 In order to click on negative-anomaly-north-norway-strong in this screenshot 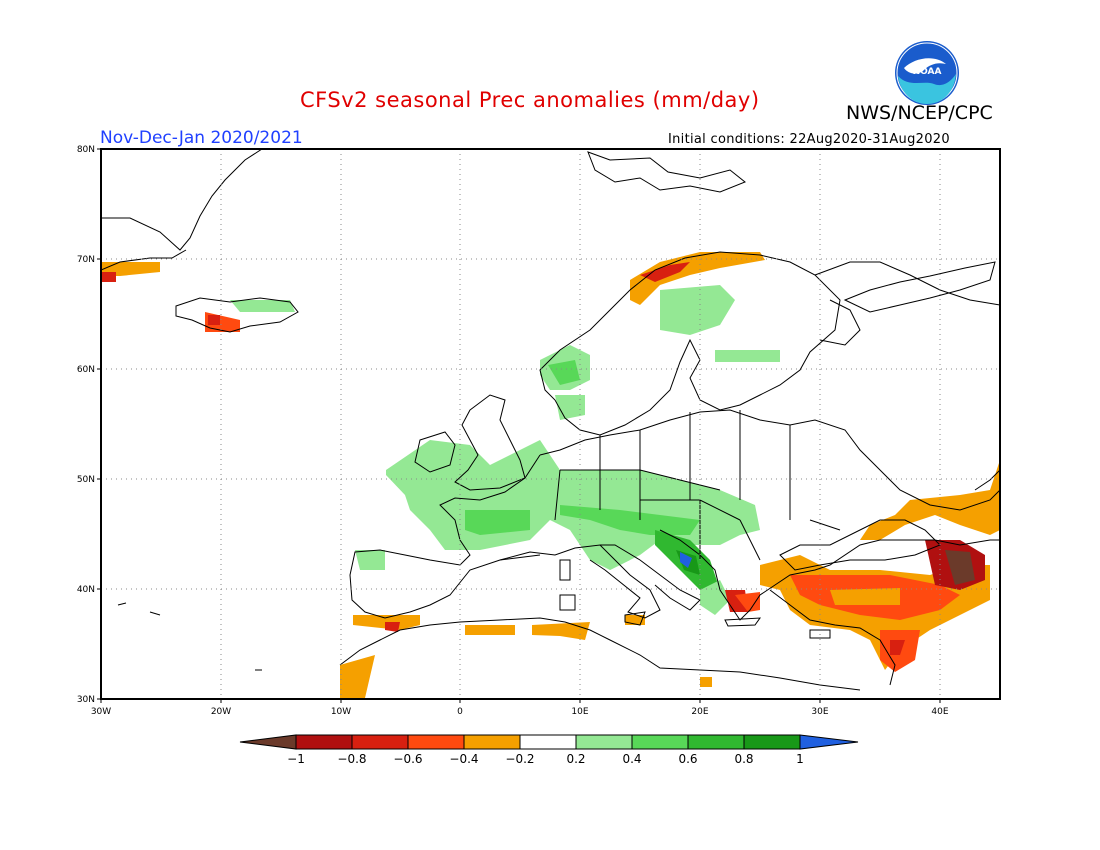, I will do `click(665, 272)`.